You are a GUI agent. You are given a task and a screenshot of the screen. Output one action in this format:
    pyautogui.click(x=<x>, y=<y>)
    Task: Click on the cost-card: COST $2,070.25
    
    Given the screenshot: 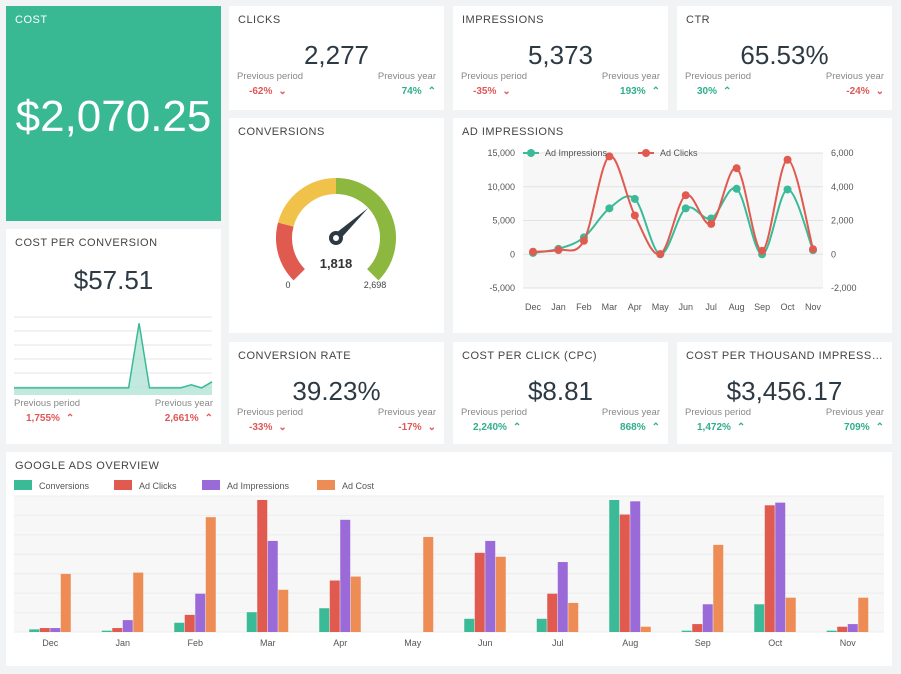 What is the action you would take?
    pyautogui.click(x=113, y=113)
    